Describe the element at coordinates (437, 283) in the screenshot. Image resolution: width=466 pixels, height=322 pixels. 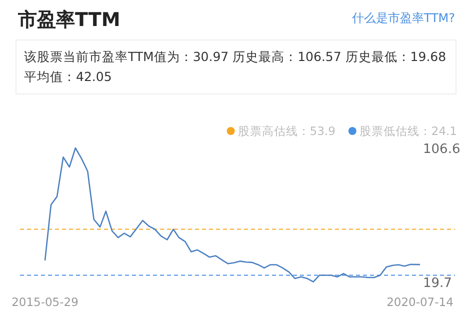
I see `y-tick-label: 19.7` at that location.